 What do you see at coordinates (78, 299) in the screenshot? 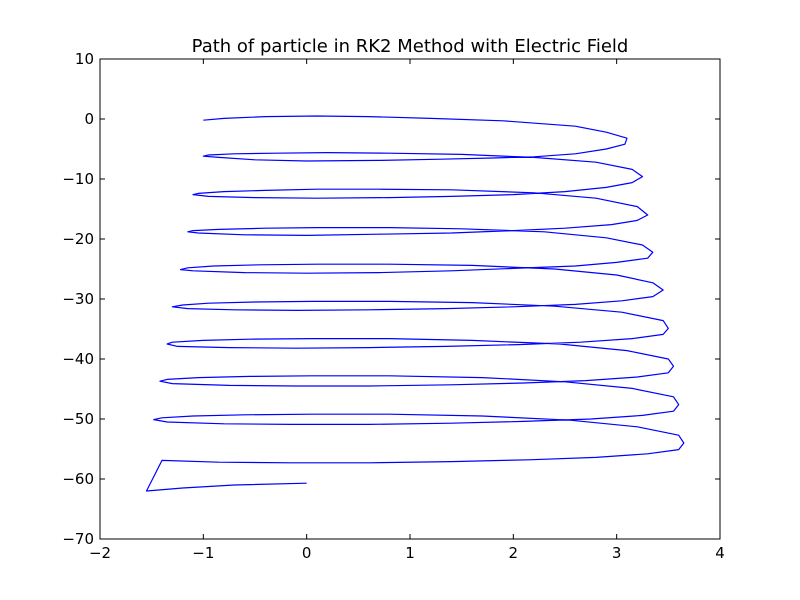
I see `y-tick-label: −30` at bounding box center [78, 299].